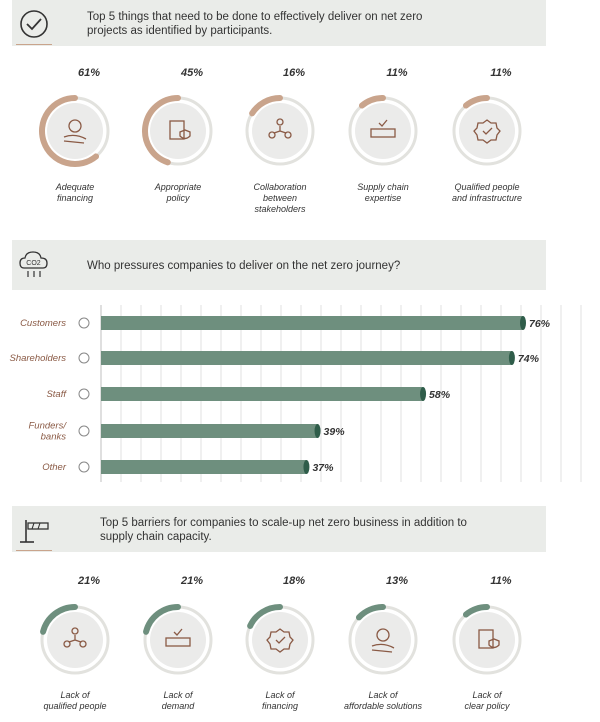 Image resolution: width=600 pixels, height=722 pixels. Describe the element at coordinates (335, 432) in the screenshot. I see `bar-value: 39%` at that location.